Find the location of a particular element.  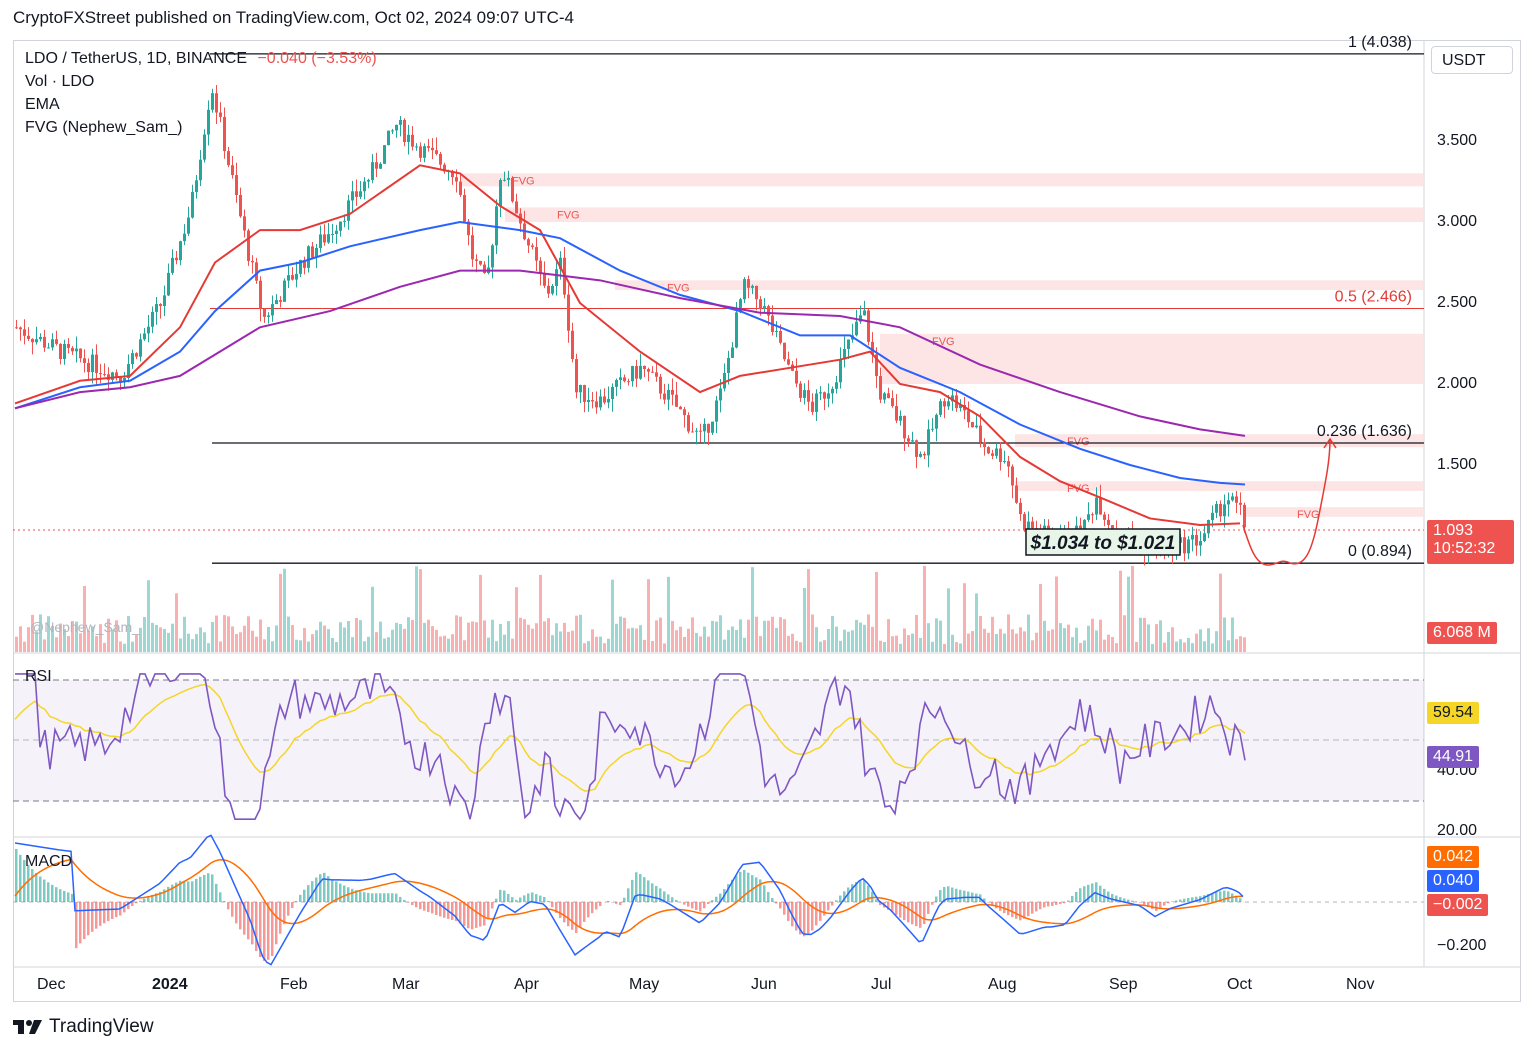

legend-ema: EMA is located at coordinates (42, 104).